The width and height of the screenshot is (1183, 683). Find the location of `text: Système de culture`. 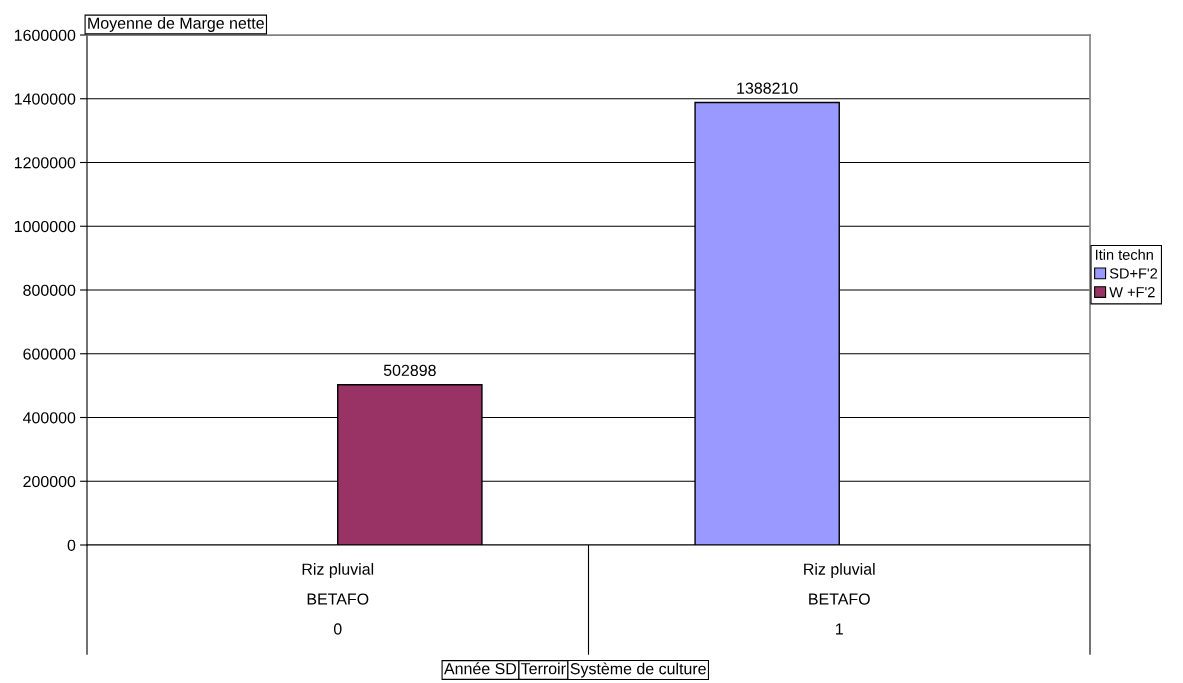

text: Système de culture is located at coordinates (638, 670).